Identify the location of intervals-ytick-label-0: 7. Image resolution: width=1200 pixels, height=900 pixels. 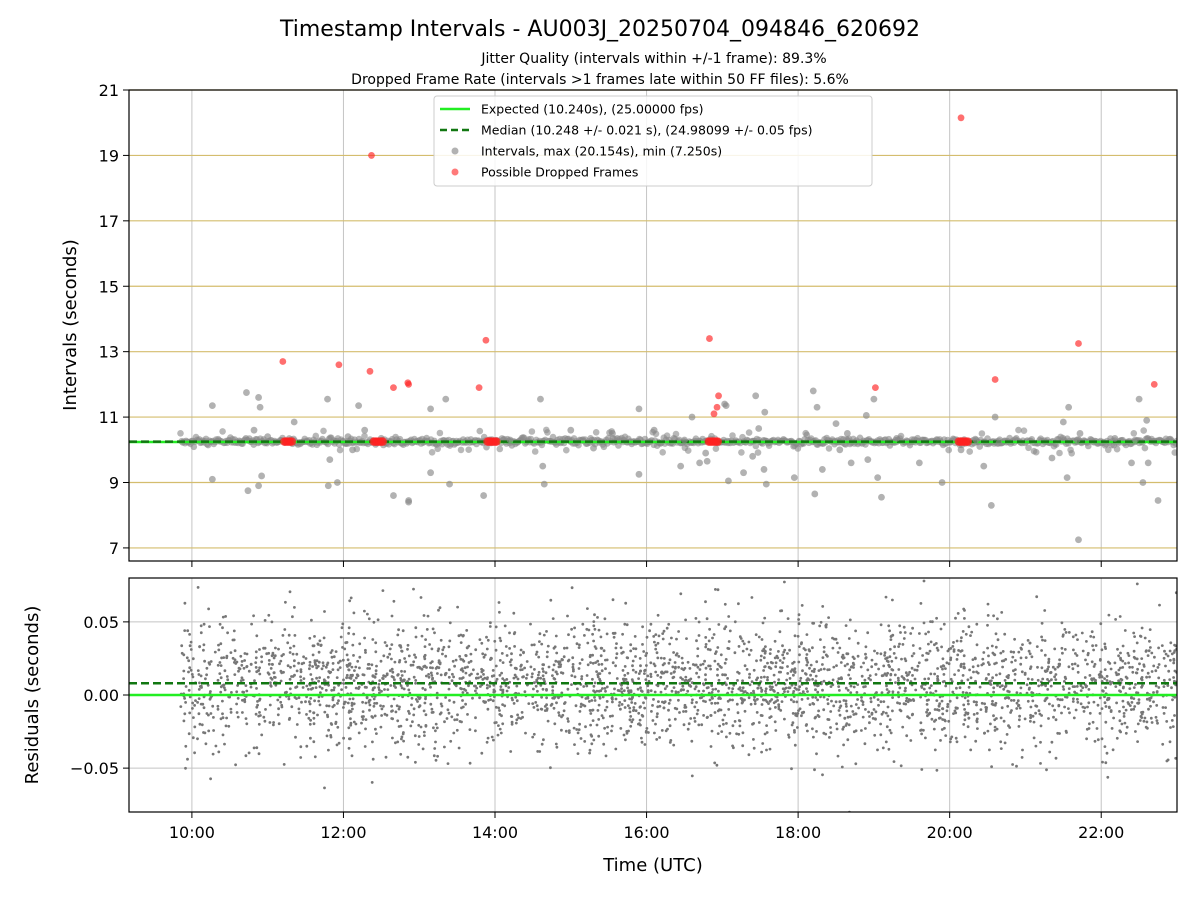
(114, 548).